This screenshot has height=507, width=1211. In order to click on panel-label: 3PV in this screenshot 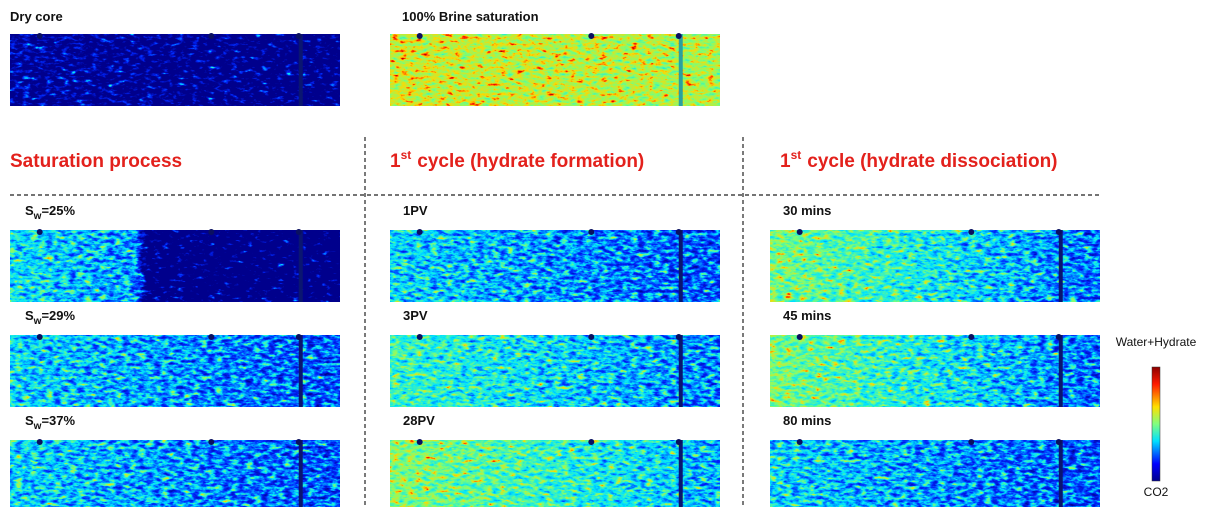, I will do `click(415, 315)`.